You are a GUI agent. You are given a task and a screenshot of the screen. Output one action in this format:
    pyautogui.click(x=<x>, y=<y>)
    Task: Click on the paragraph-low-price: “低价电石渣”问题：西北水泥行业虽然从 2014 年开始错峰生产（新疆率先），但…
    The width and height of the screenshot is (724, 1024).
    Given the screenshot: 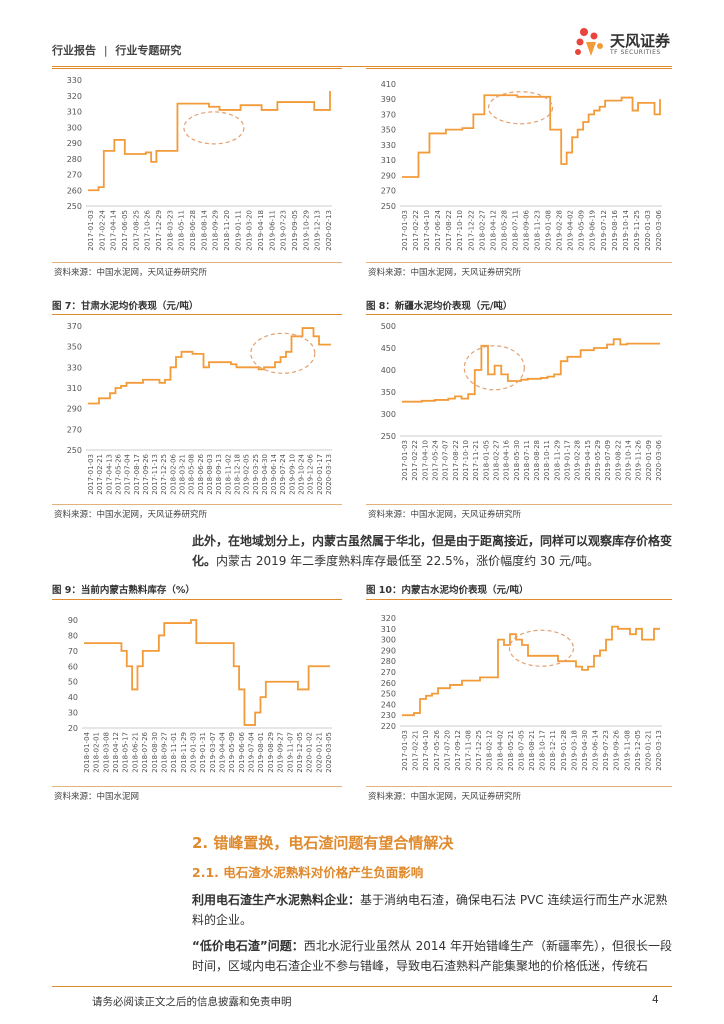 What is the action you would take?
    pyautogui.click(x=432, y=956)
    